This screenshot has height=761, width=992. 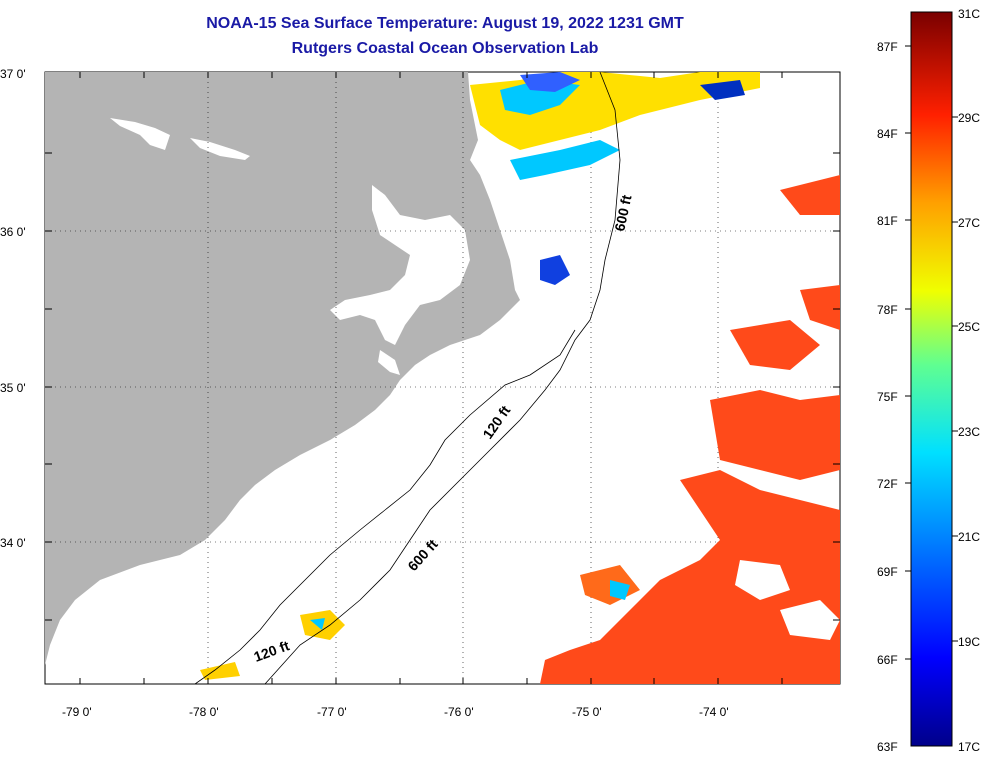 What do you see at coordinates (887, 134) in the screenshot?
I see `colorbar-label-f: 84F` at bounding box center [887, 134].